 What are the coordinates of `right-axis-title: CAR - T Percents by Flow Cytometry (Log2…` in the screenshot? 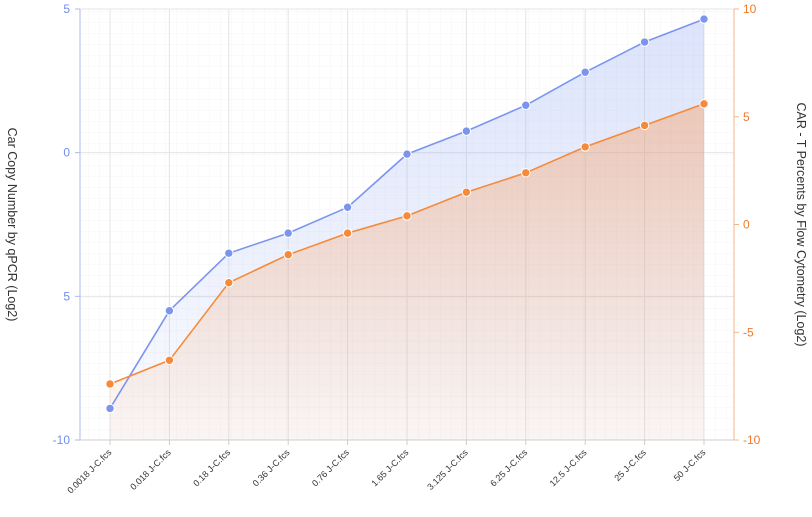 It's located at (801, 224).